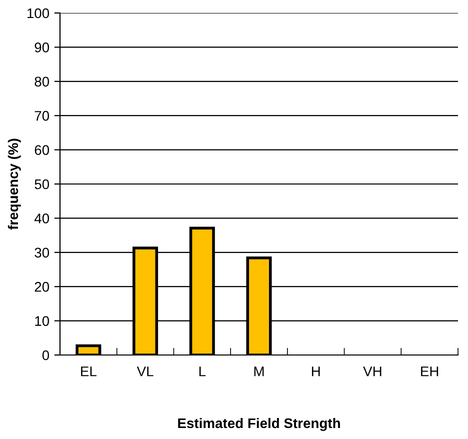 Image resolution: width=468 pixels, height=439 pixels. I want to click on y-tick-label: 20, so click(42, 287).